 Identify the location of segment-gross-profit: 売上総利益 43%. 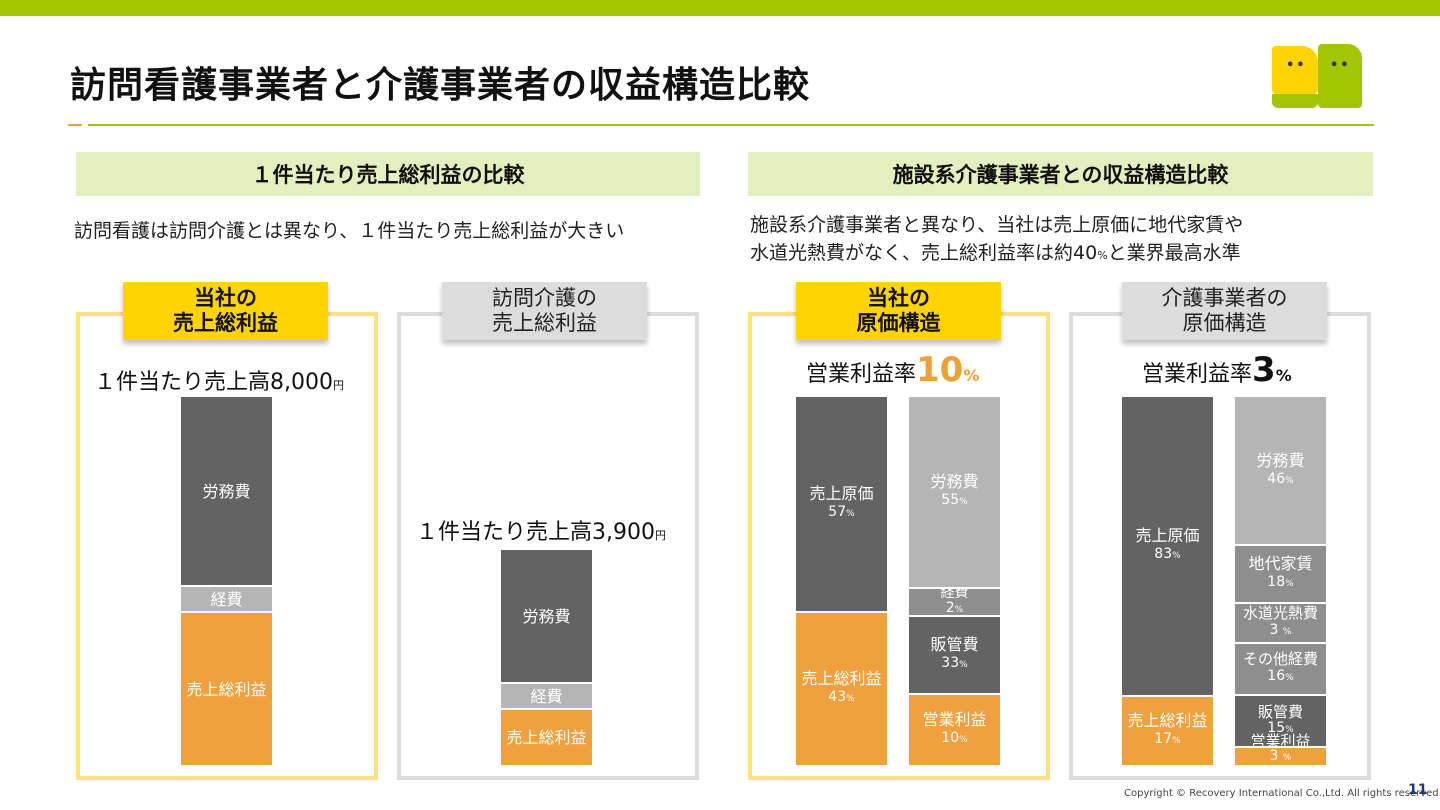
(841, 688).